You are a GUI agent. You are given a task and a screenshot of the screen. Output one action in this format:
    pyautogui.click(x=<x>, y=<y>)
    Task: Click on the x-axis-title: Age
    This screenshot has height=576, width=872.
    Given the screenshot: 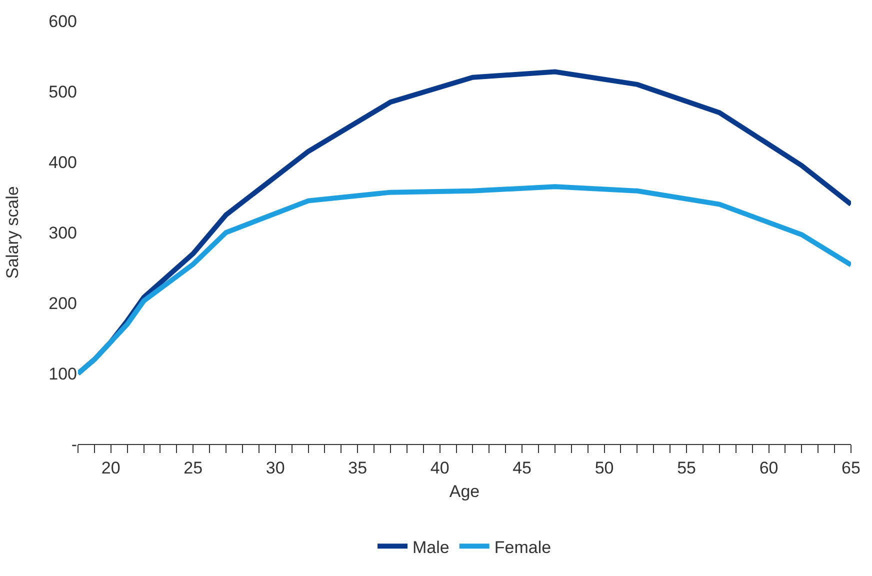 What is the action you would take?
    pyautogui.click(x=464, y=491)
    